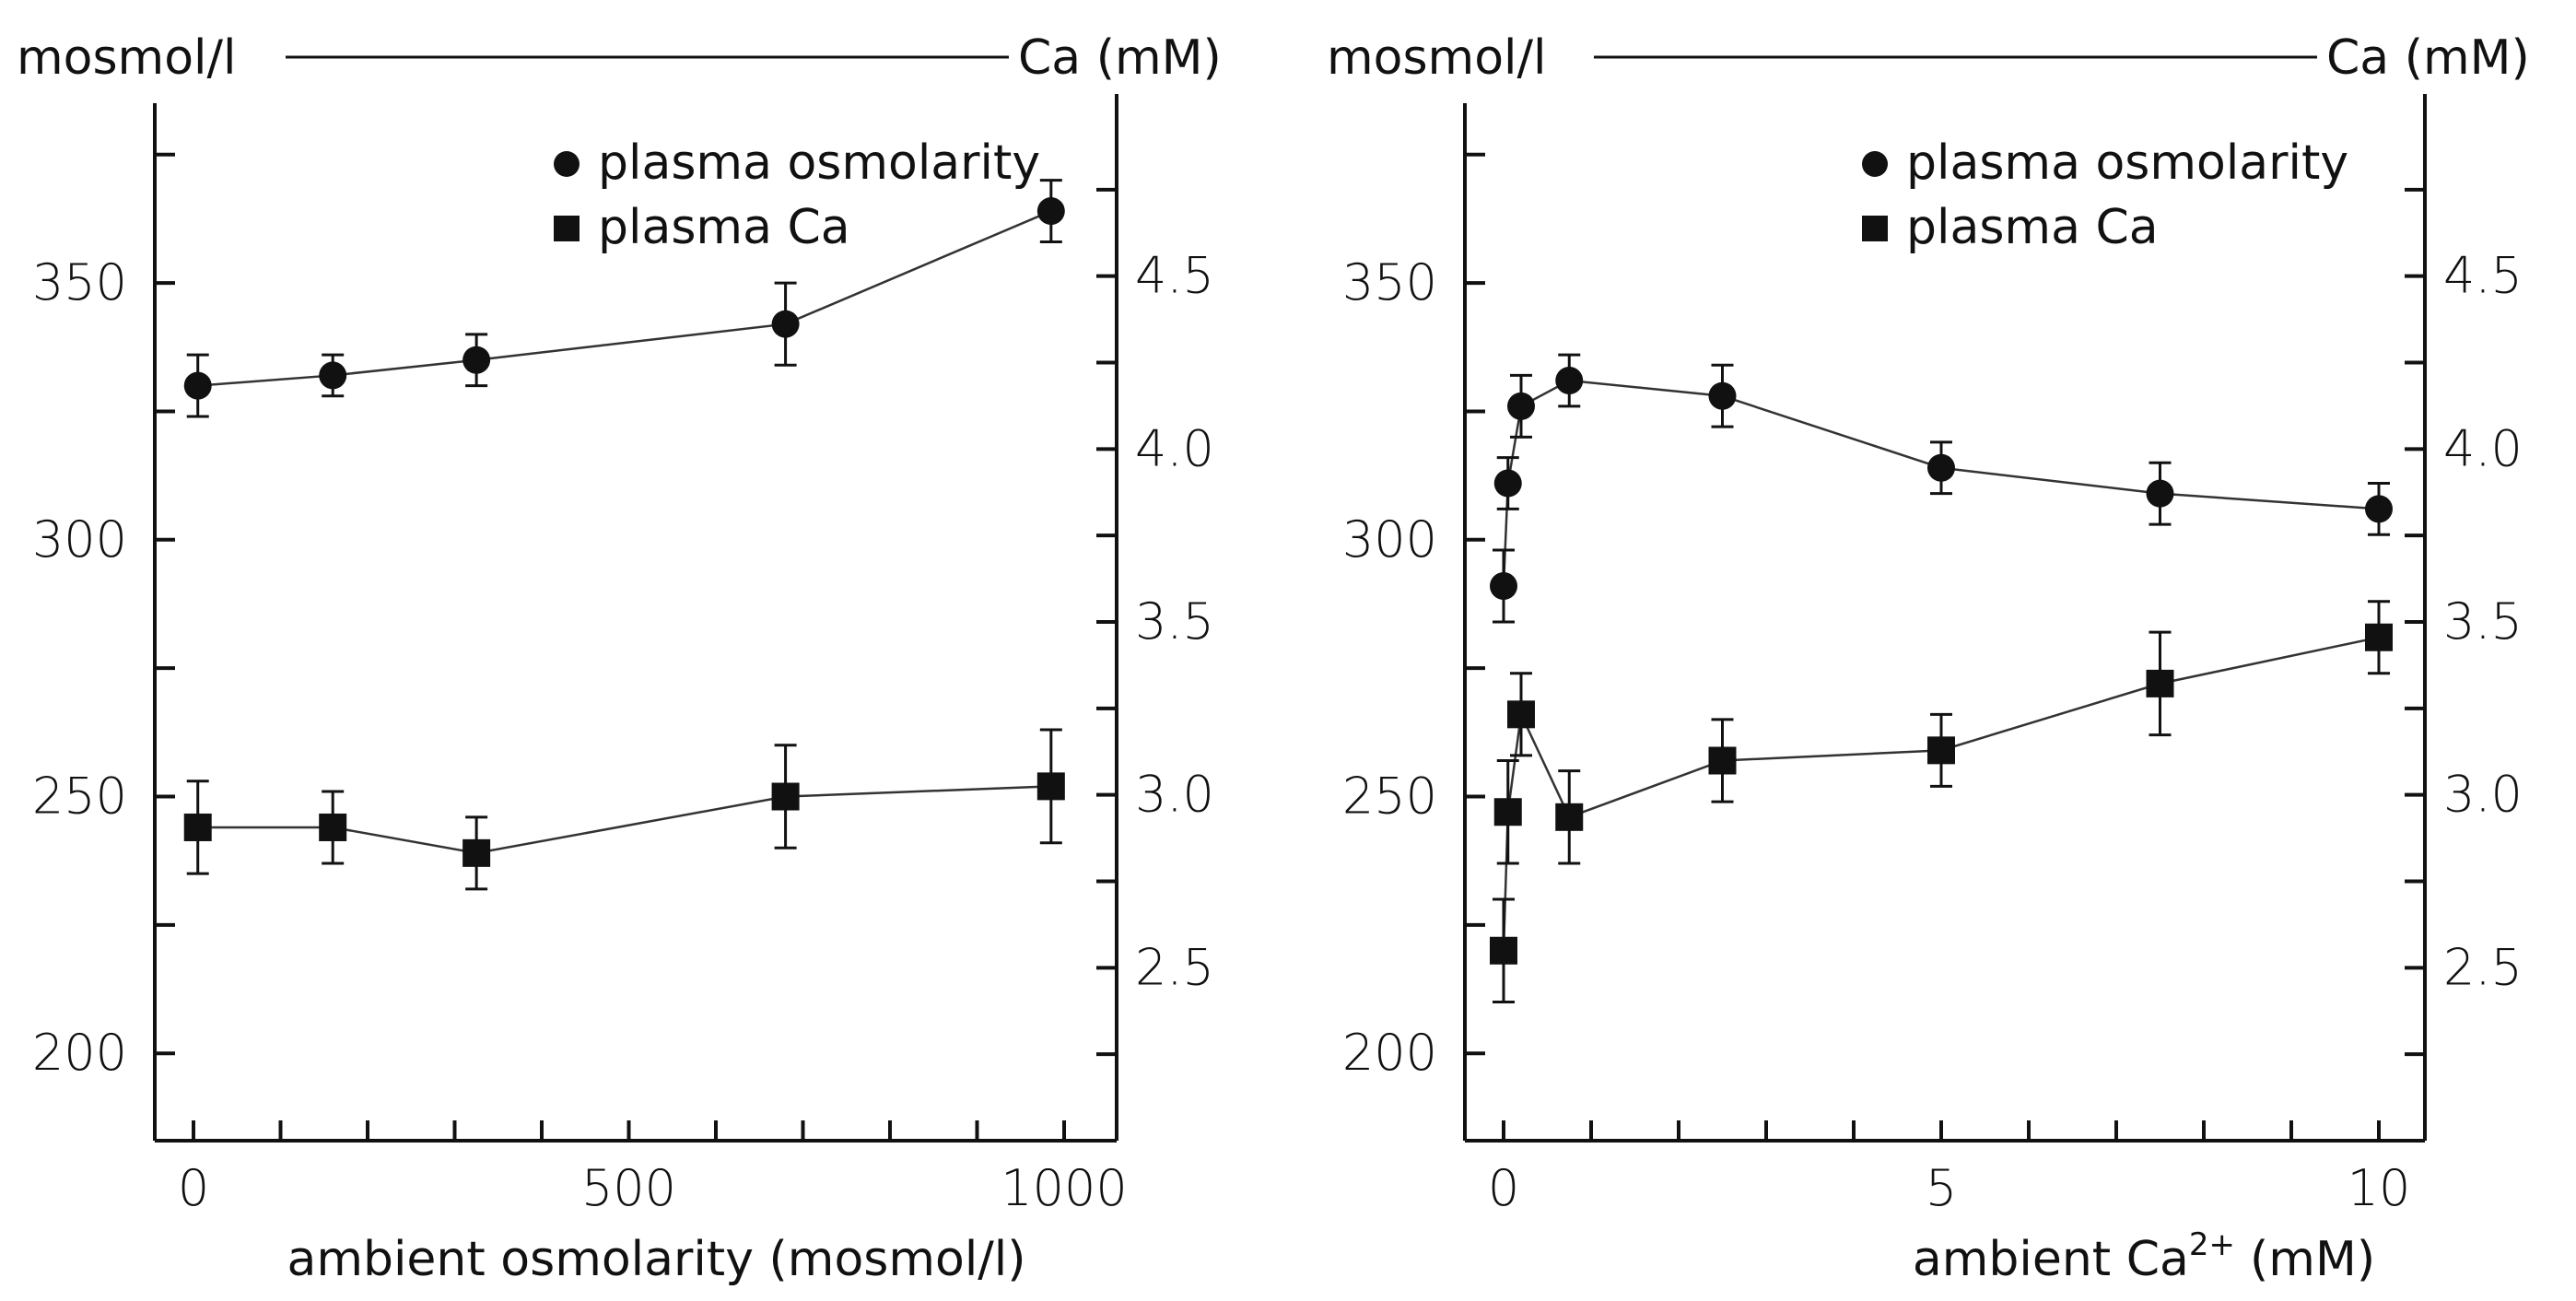  Describe the element at coordinates (628, 1188) in the screenshot. I see `x-tick-label: 500` at that location.